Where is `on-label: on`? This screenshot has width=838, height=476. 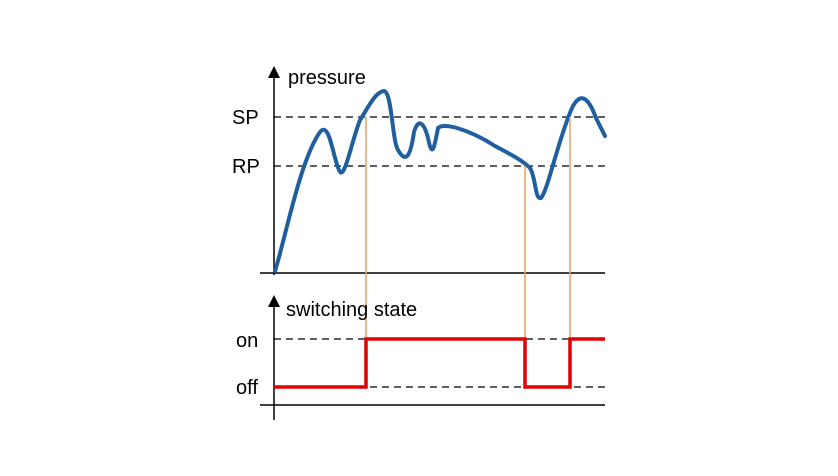 on-label: on is located at coordinates (247, 341).